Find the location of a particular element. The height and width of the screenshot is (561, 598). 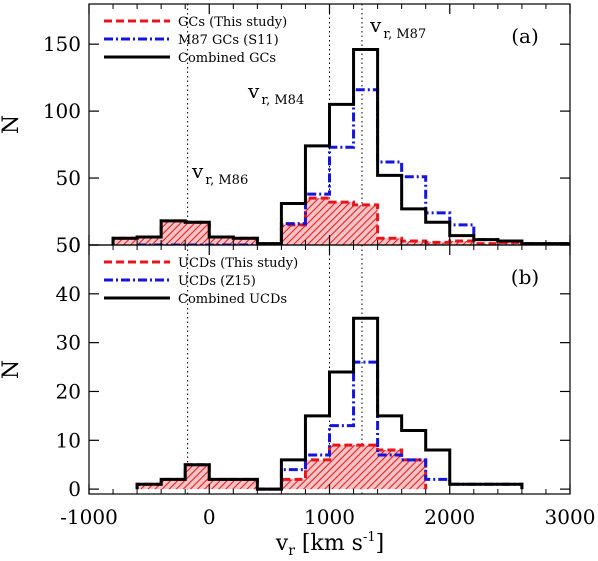

panel-tag: (b) is located at coordinates (525, 277).